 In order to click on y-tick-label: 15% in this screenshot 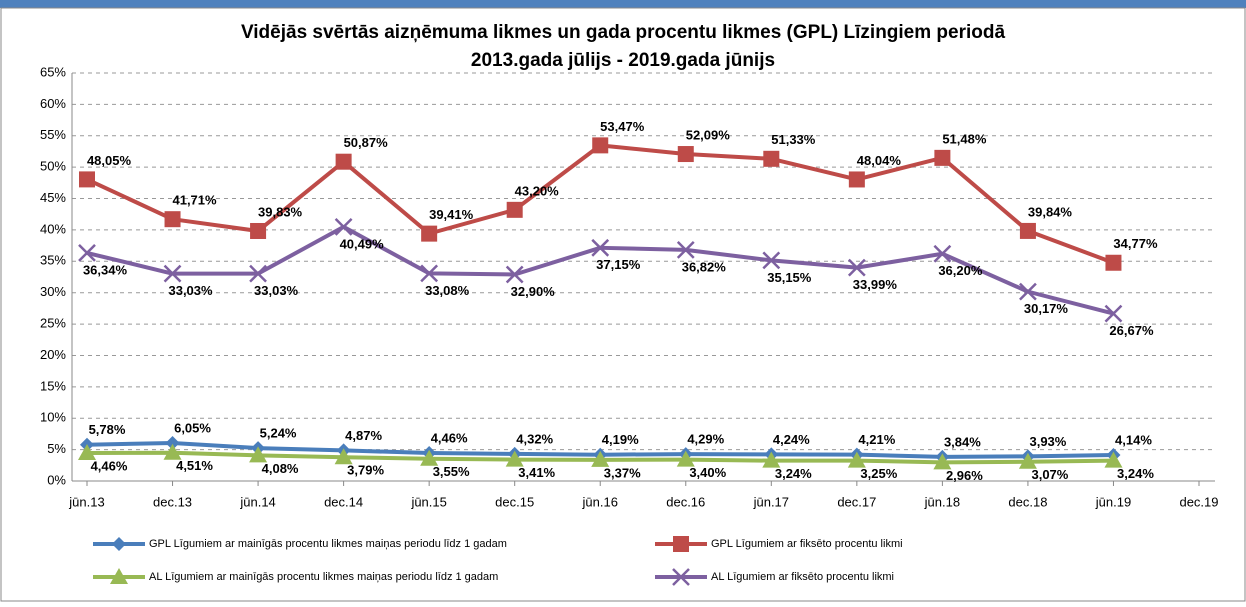, I will do `click(53, 385)`.